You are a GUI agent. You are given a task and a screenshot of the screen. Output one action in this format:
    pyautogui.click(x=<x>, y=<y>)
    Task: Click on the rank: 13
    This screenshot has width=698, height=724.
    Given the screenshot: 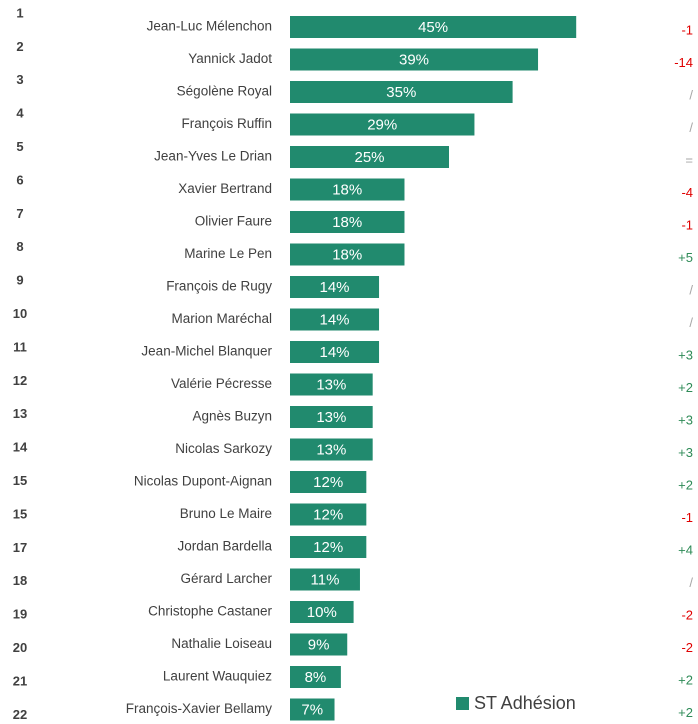 What is the action you would take?
    pyautogui.click(x=20, y=413)
    